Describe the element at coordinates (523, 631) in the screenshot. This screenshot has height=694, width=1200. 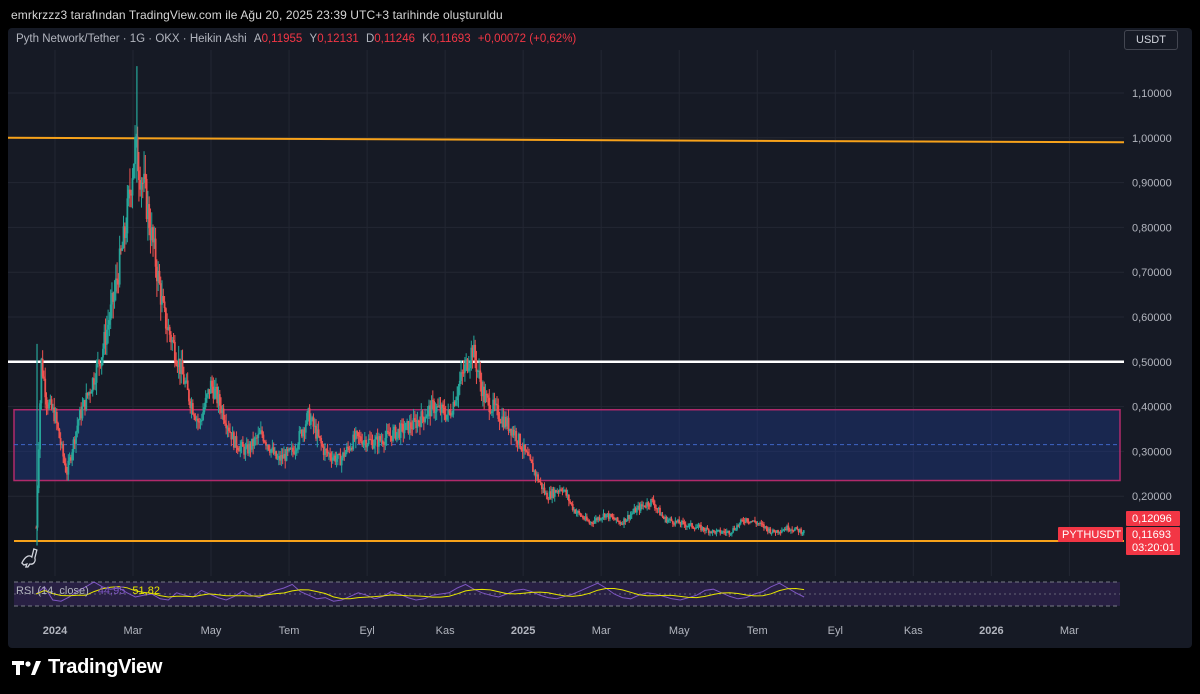
I see `x-tick-label: 2025` at that location.